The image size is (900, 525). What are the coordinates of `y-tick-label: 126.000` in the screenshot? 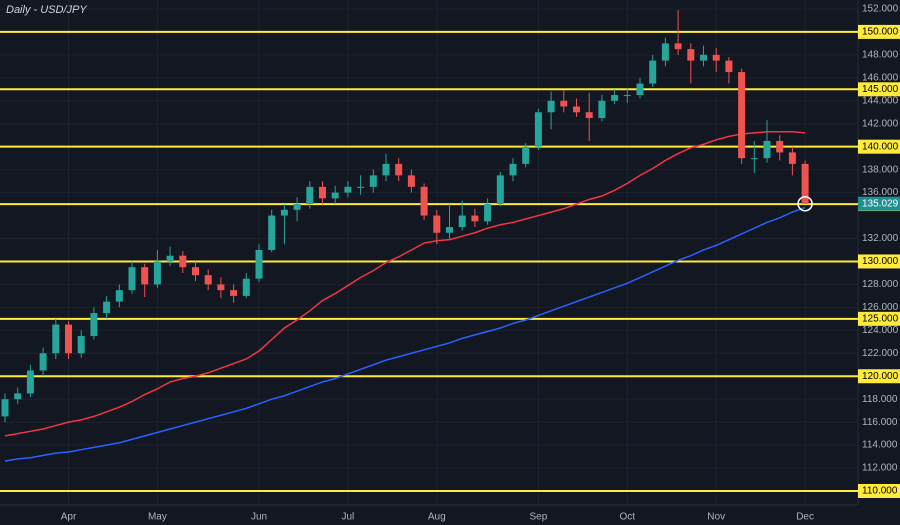 It's located at (880, 307).